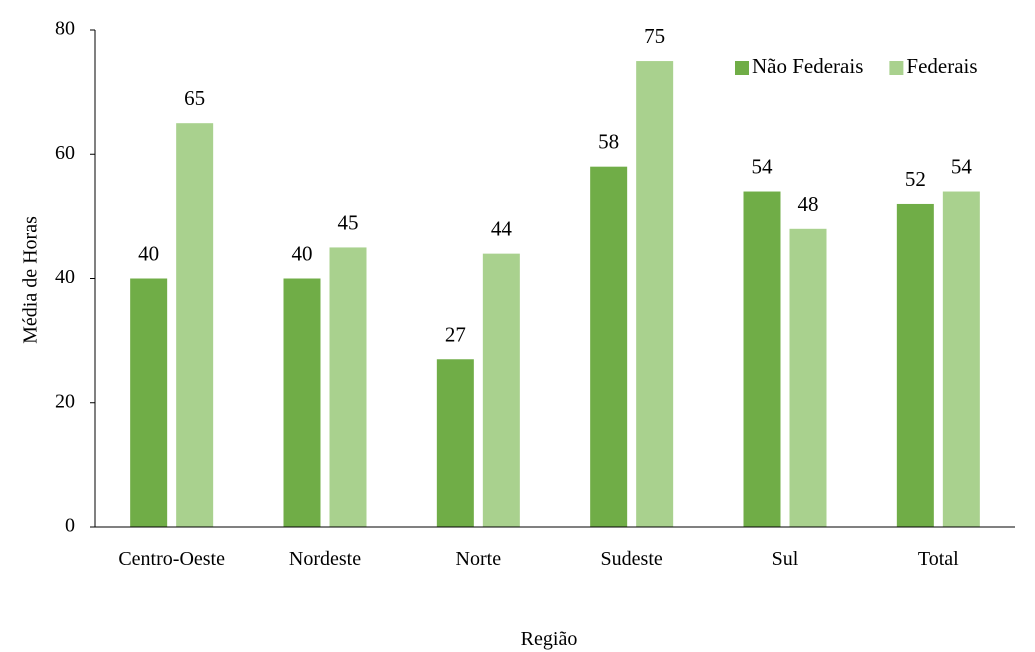 This screenshot has height=652, width=1035. Describe the element at coordinates (941, 66) in the screenshot. I see `legend-label: Federais` at that location.